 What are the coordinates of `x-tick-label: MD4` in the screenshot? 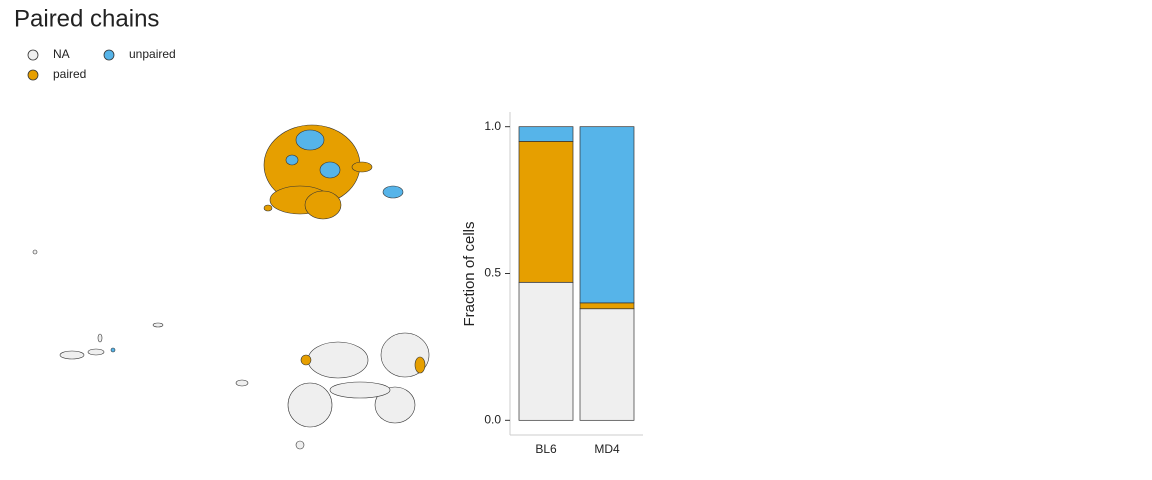 It's located at (607, 449).